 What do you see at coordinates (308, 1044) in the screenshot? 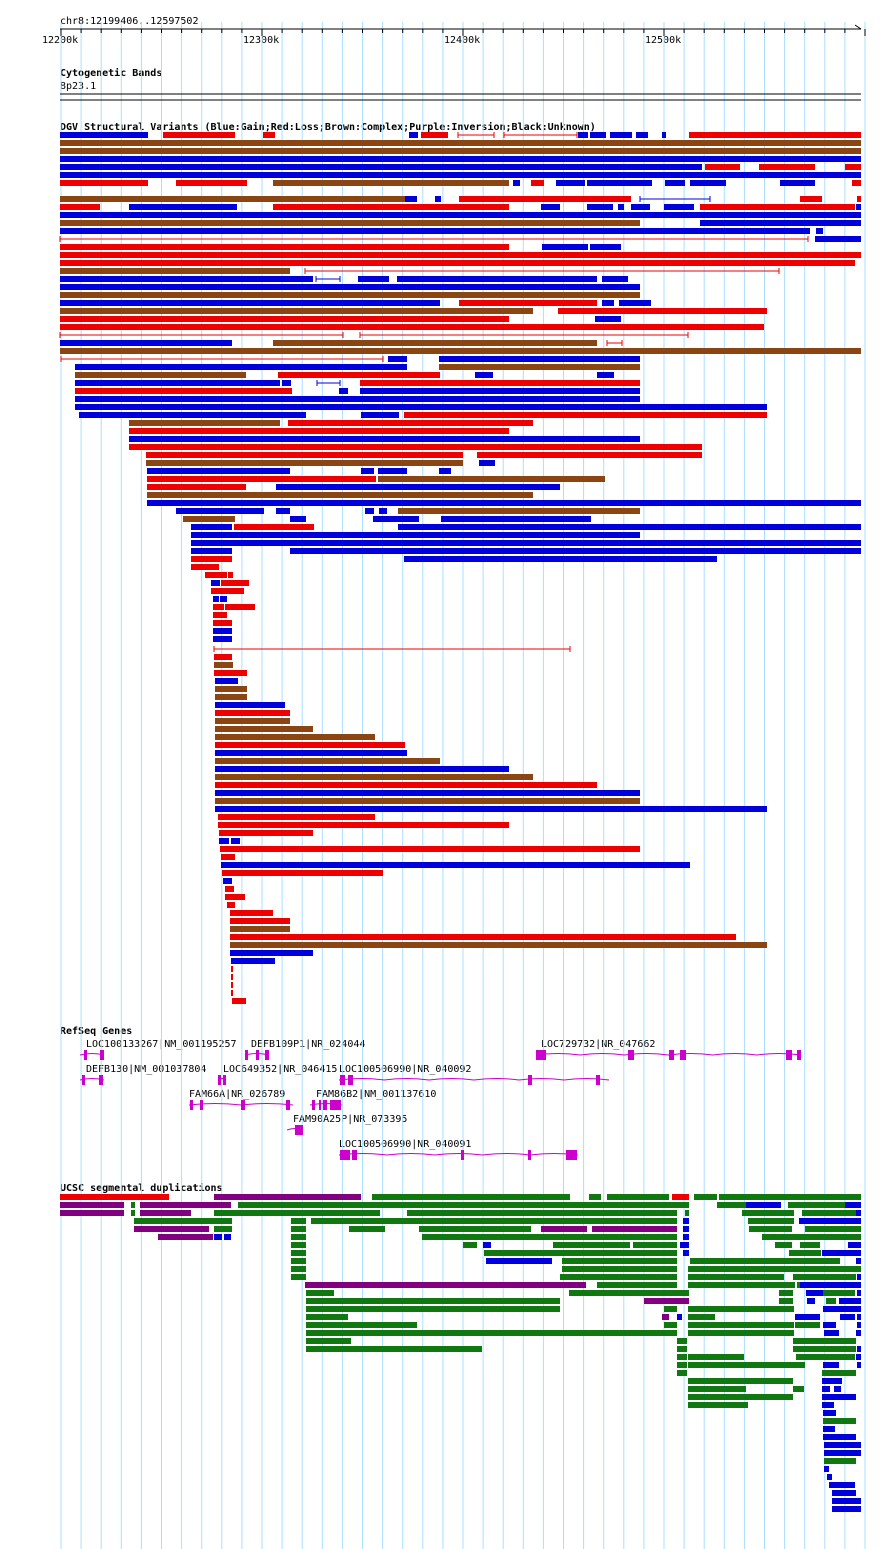
I see `gene-label: DEFB109P1|NR_024044` at bounding box center [308, 1044].